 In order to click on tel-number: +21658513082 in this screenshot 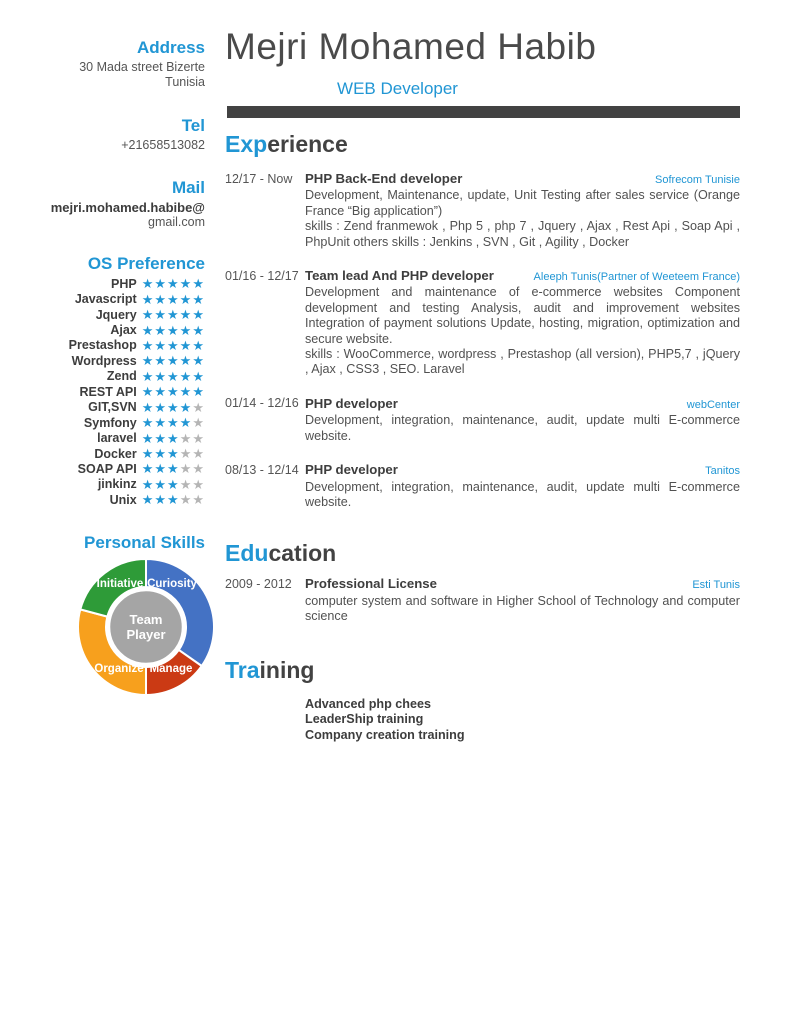, I will do `click(163, 145)`.